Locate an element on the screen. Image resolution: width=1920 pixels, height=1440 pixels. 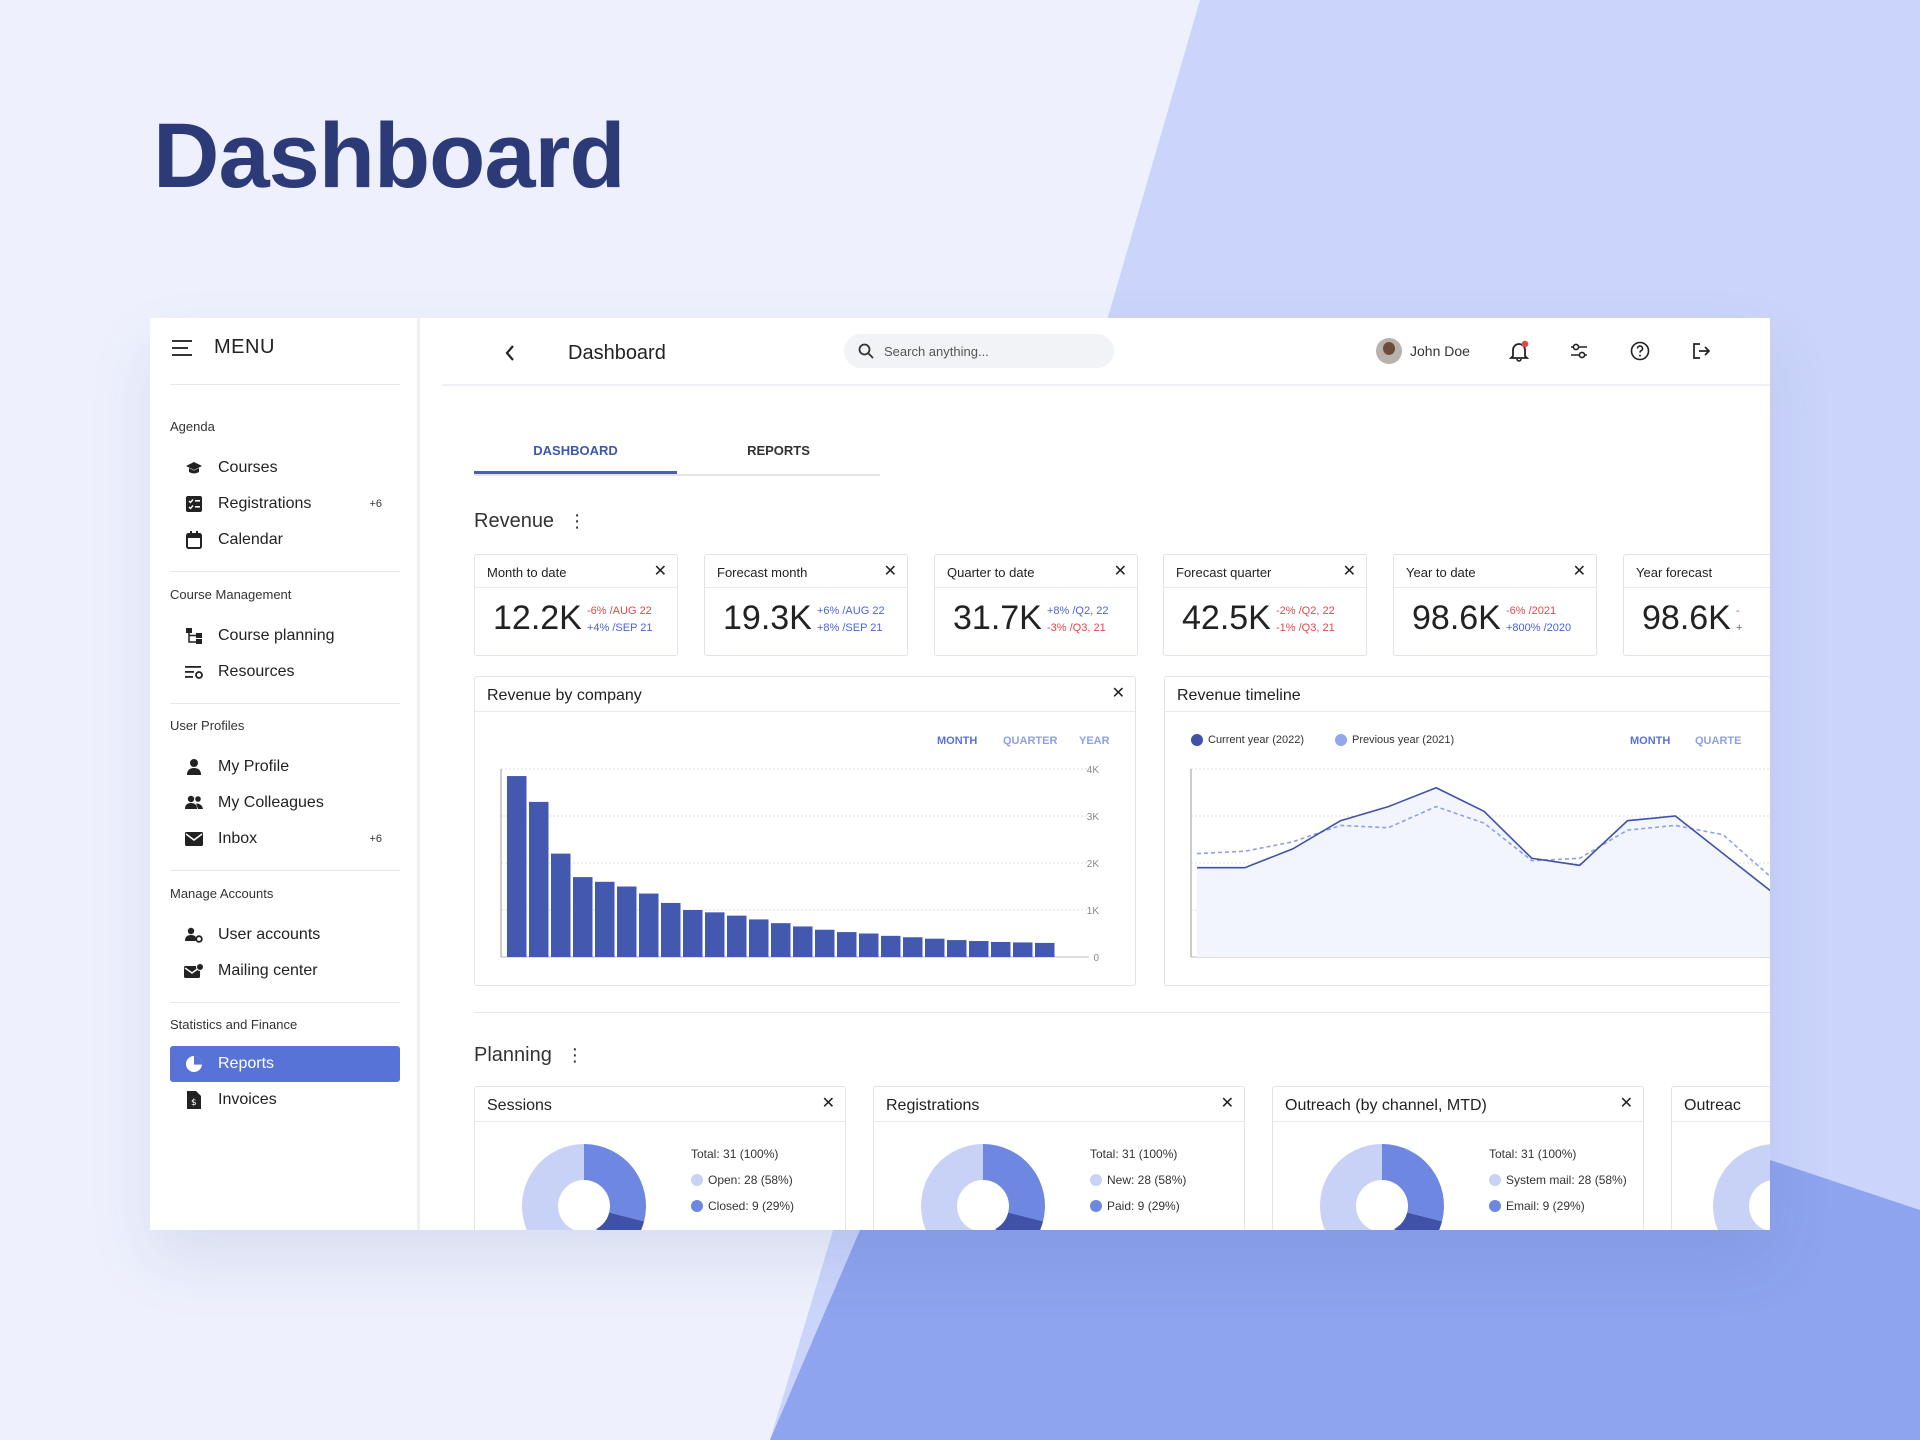
sidebar-item-invoices: $ Invoices is located at coordinates (285, 1100).